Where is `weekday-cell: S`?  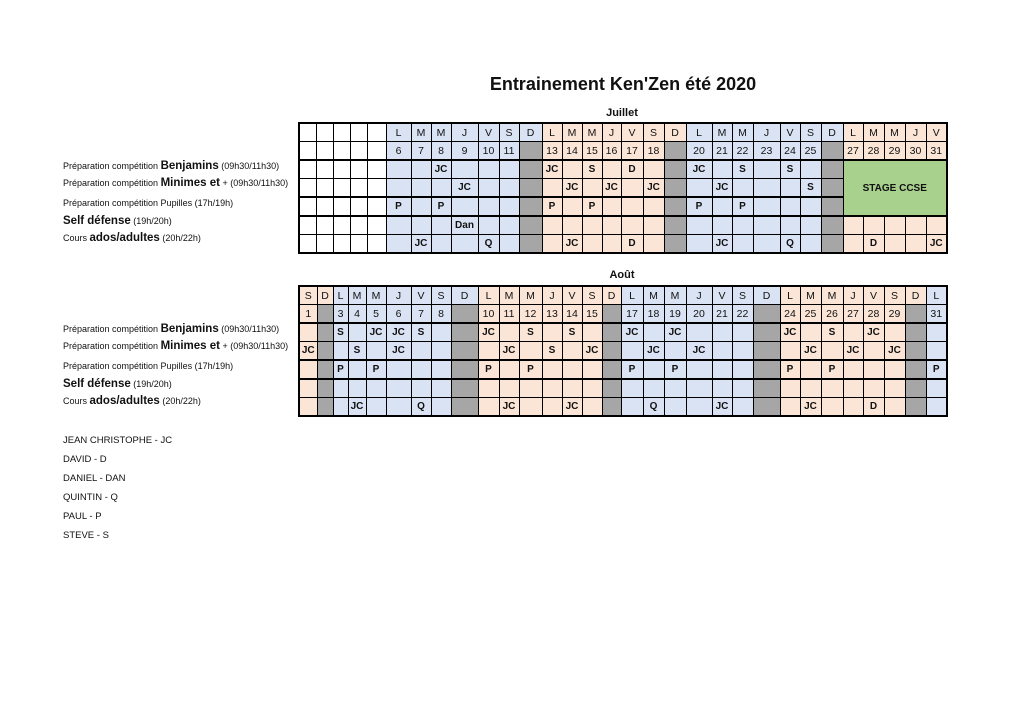 weekday-cell: S is located at coordinates (810, 132).